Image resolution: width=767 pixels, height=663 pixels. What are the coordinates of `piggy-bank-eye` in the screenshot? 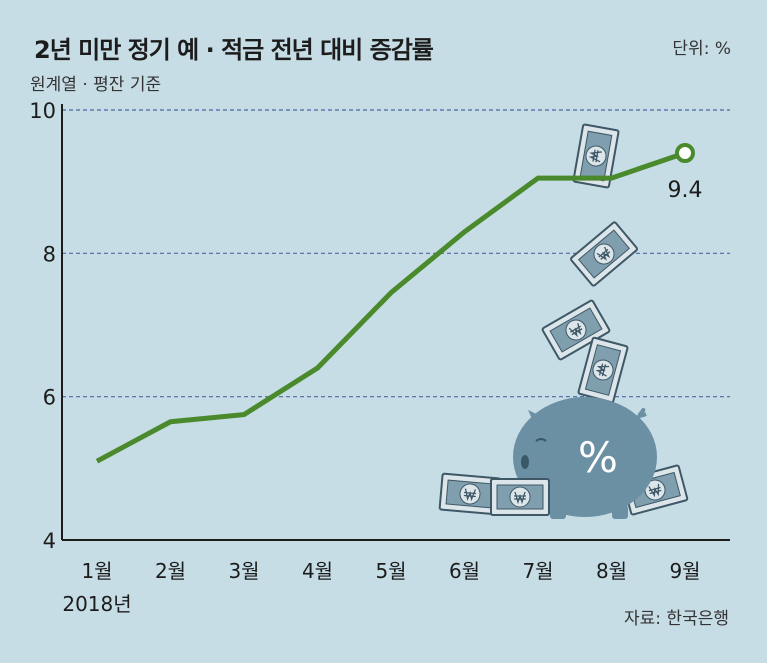 It's located at (541, 440).